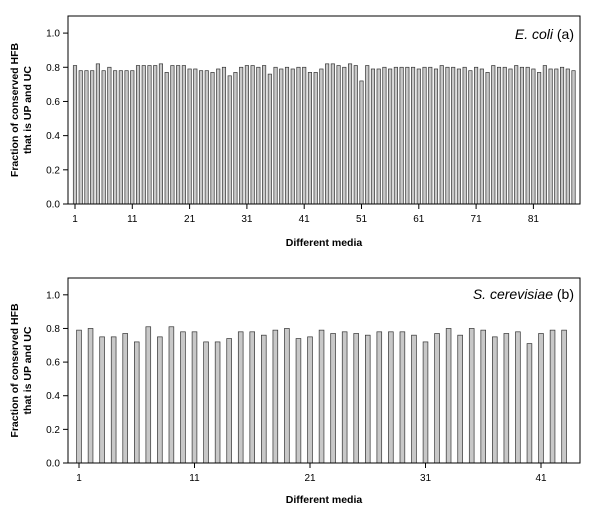 Image resolution: width=599 pixels, height=509 pixels. I want to click on panel-label: E. coli (a), so click(544, 34).